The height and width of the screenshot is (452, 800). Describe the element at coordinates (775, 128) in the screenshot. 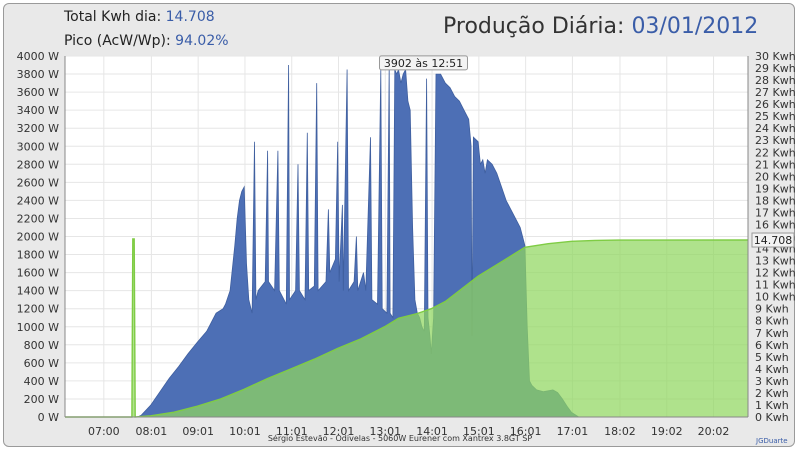

I see `y-right-tick-label: 24 Kwh` at that location.